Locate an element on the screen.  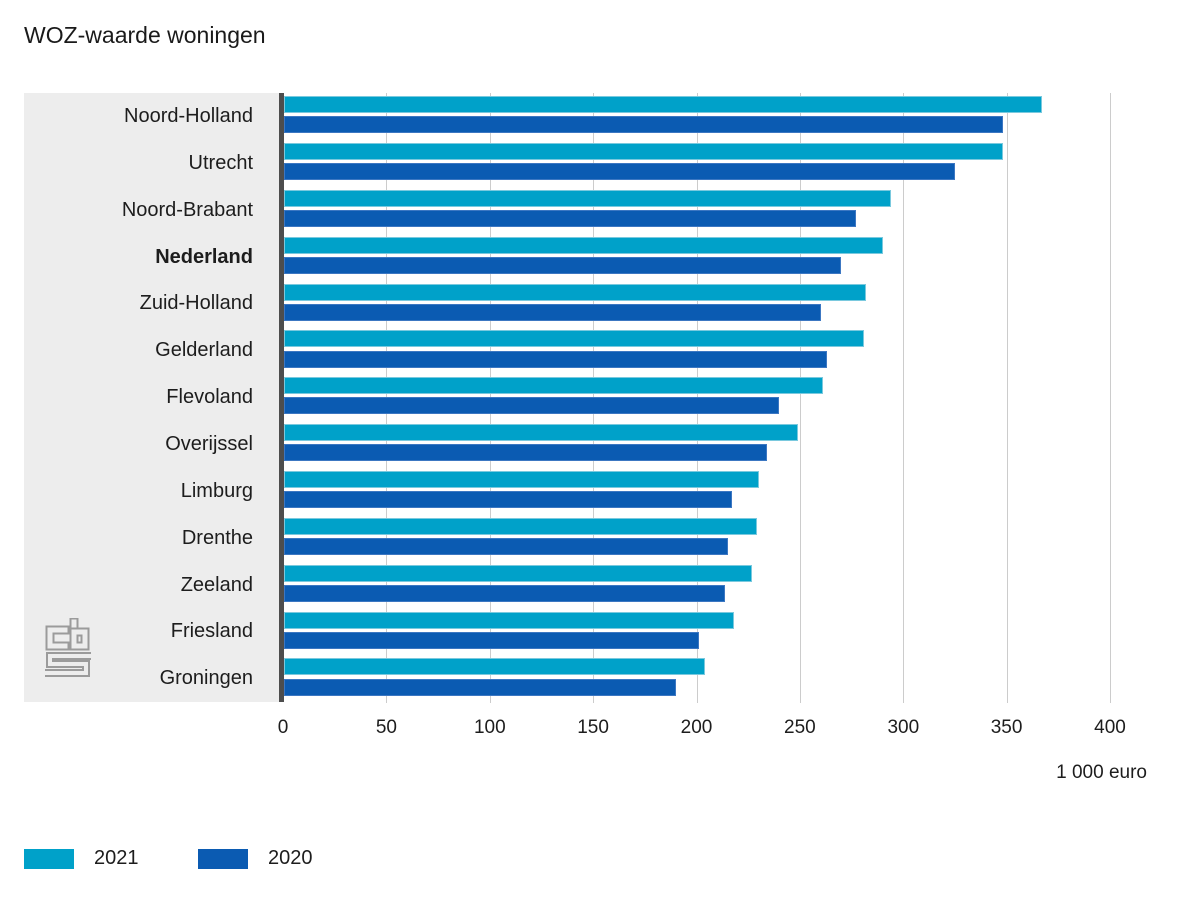
bar-2021-gelderland is located at coordinates (574, 339).